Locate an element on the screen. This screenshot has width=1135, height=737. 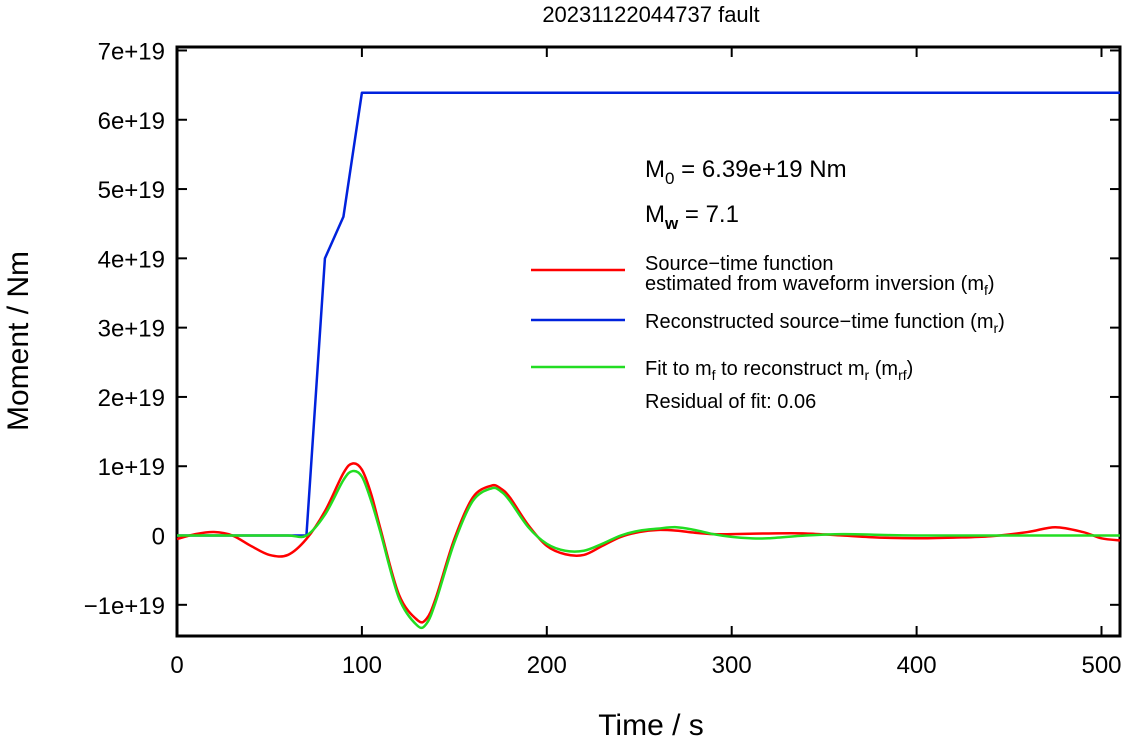
y-tick-label: −1e+19 is located at coordinates (124, 606).